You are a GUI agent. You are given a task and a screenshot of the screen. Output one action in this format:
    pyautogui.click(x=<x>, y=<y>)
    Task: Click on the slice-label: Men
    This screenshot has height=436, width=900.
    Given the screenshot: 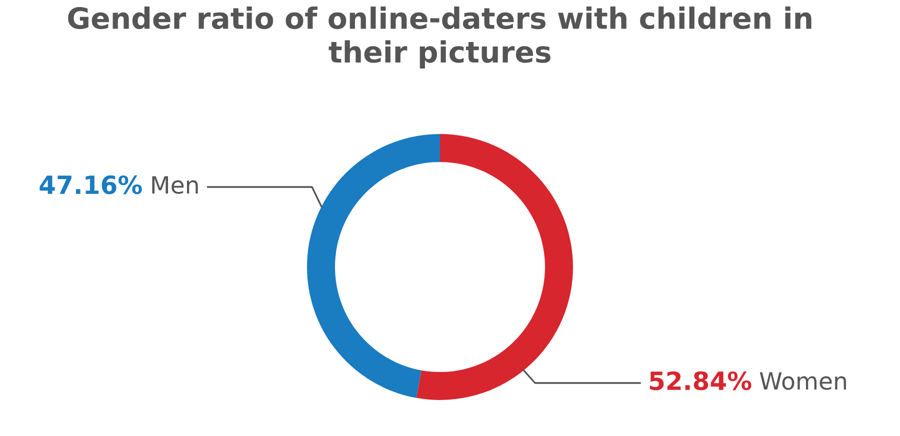 What is the action you would take?
    pyautogui.click(x=175, y=185)
    